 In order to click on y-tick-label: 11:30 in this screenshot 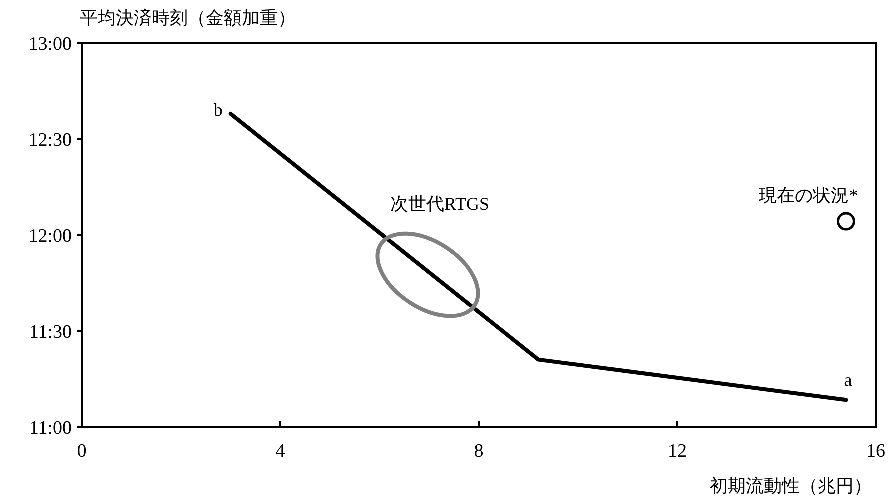, I will do `click(50, 332)`.